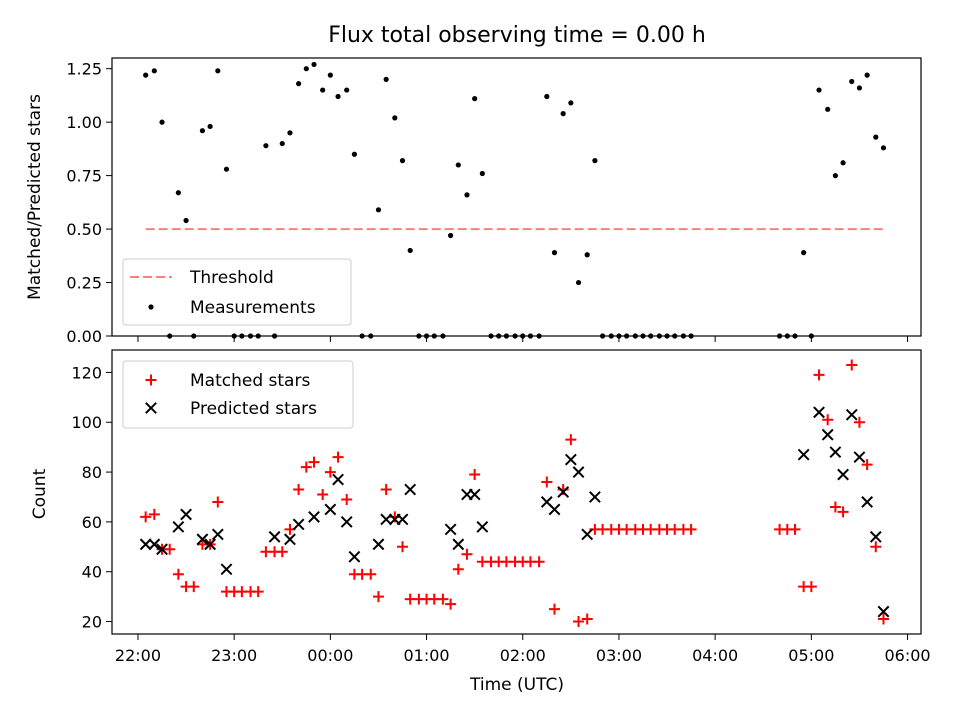  What do you see at coordinates (427, 655) in the screenshot?
I see `x-tick-label: 01:00` at bounding box center [427, 655].